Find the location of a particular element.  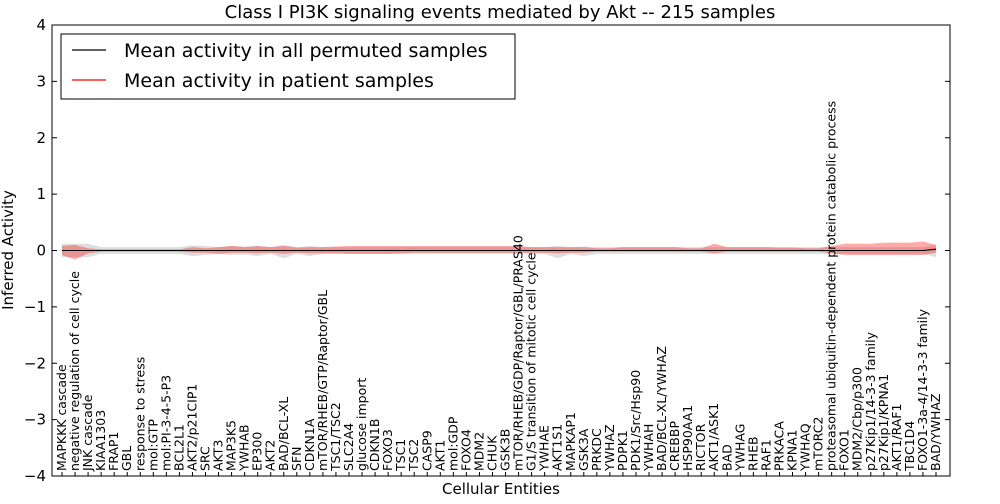

x-category-label: YWHAE is located at coordinates (544, 448).